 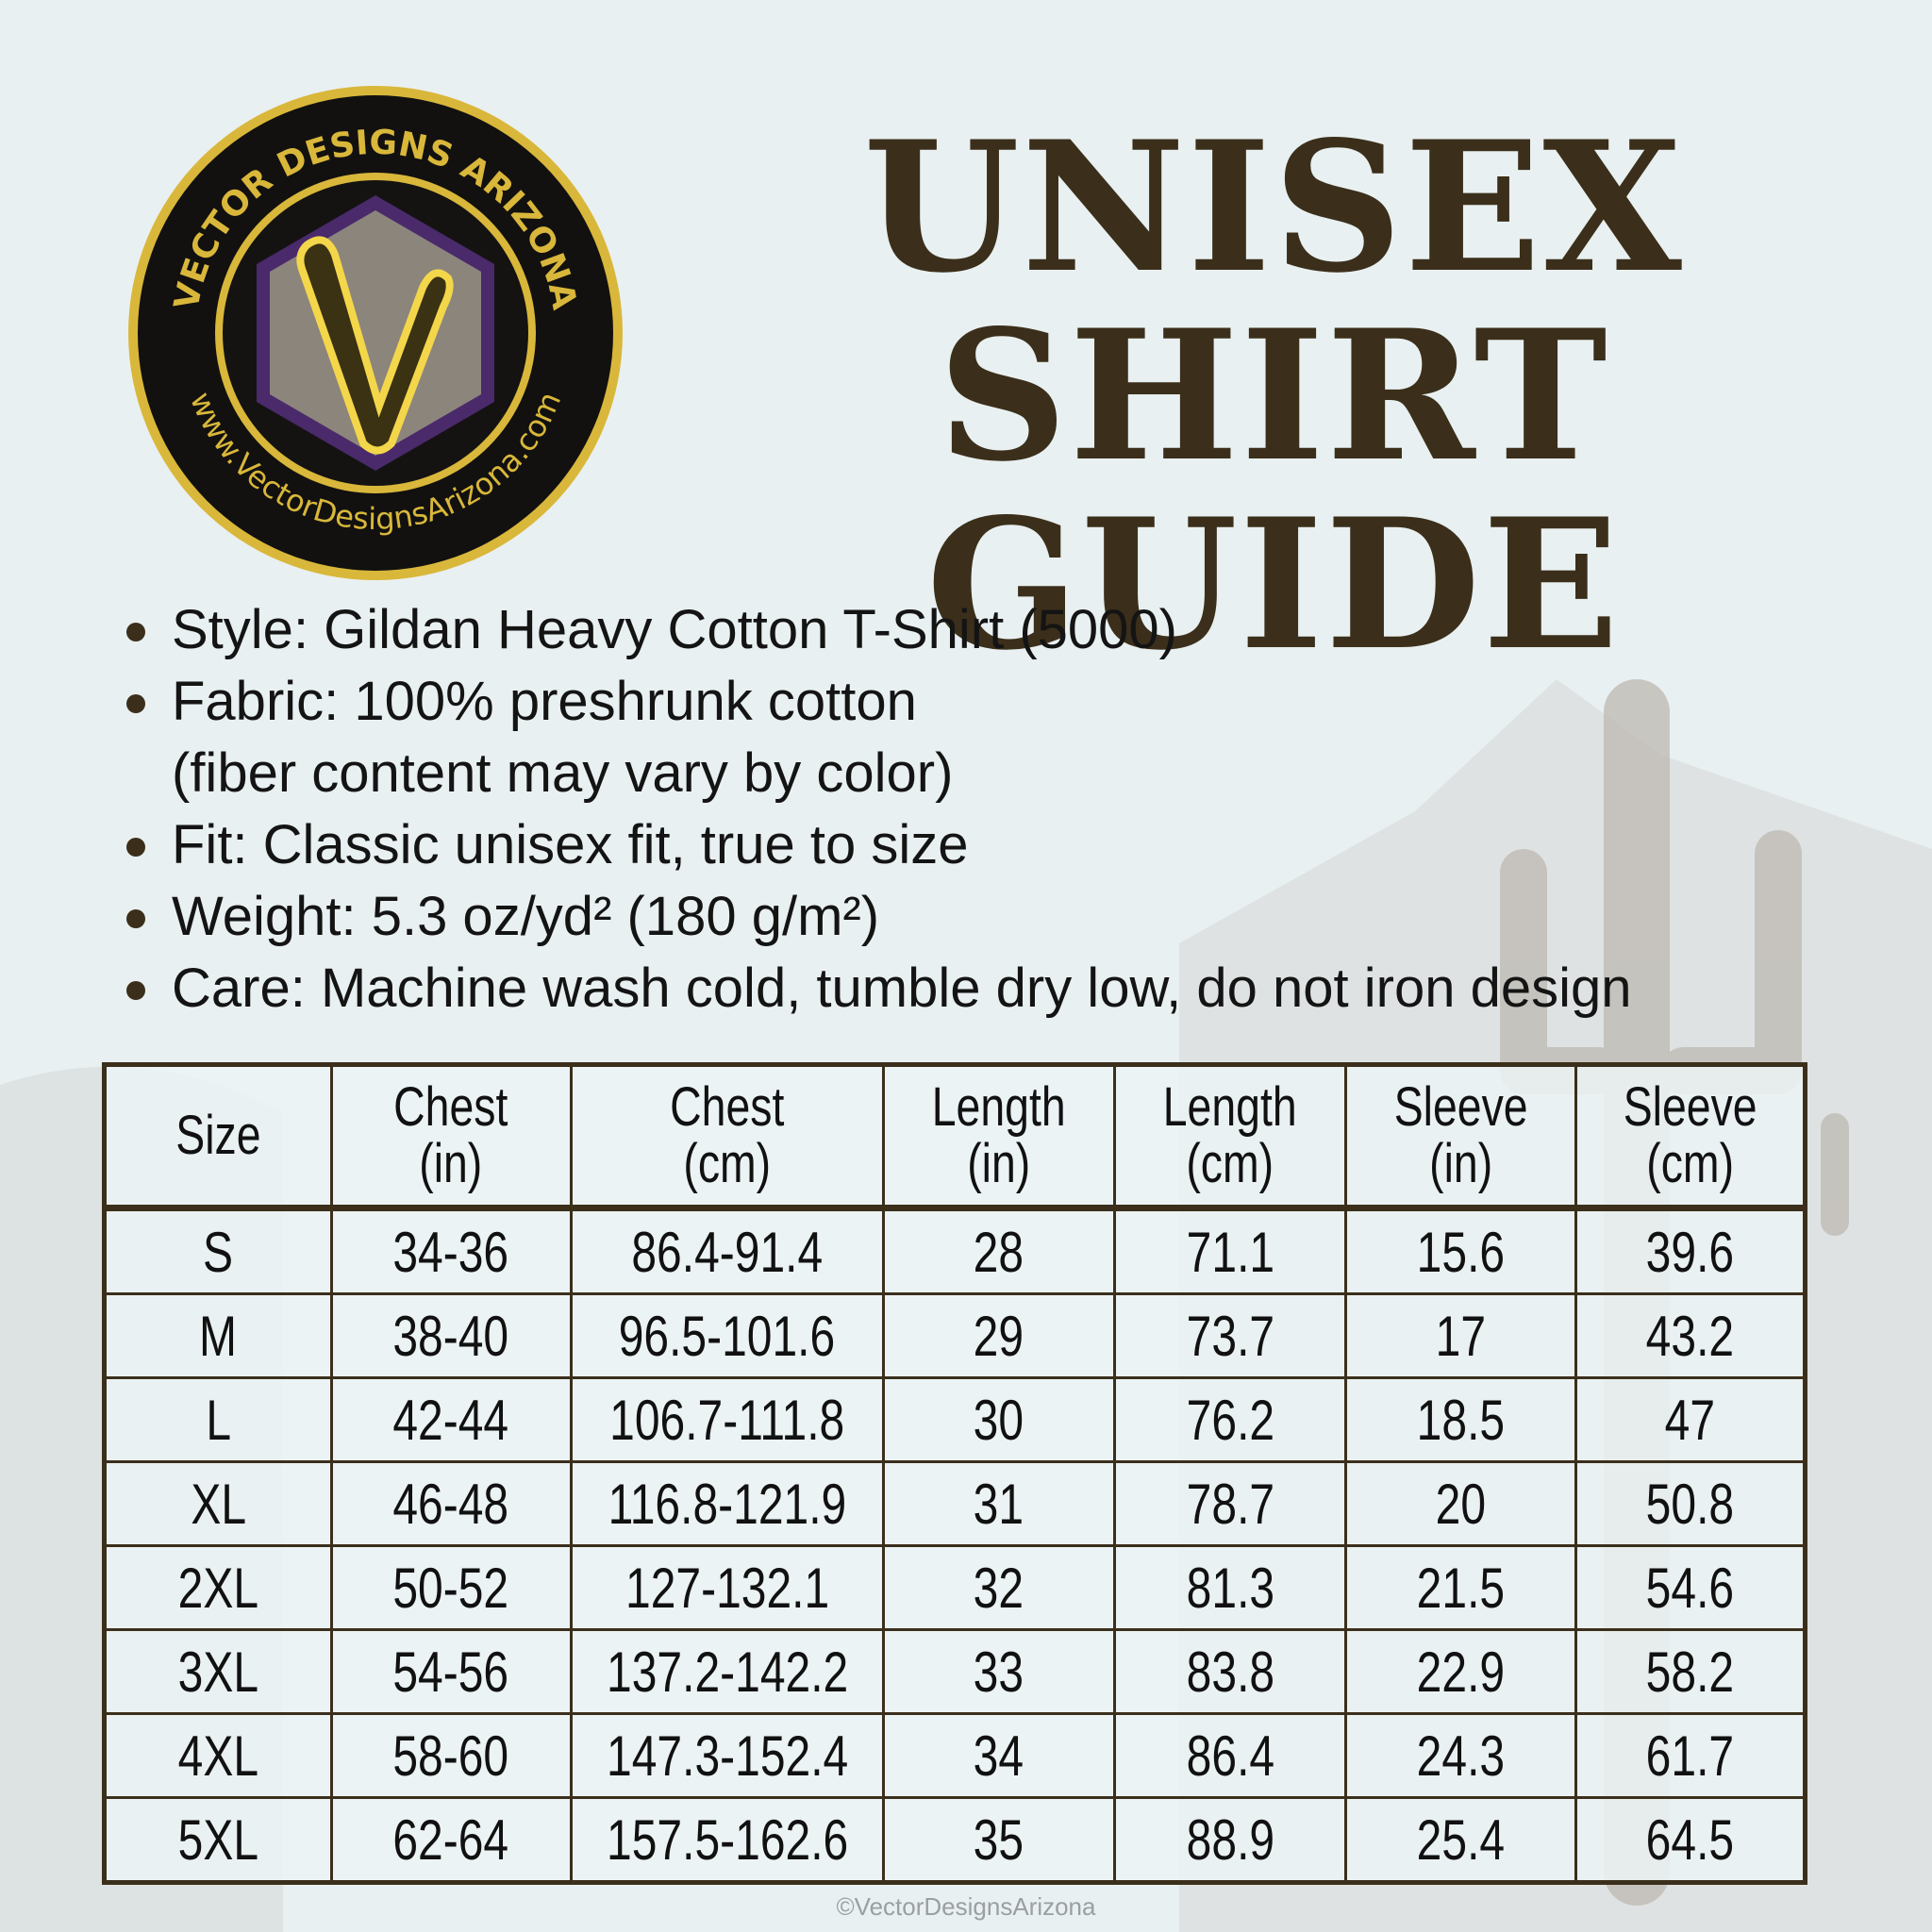 What do you see at coordinates (727, 1588) in the screenshot?
I see `cell-value: 127-132.1` at bounding box center [727, 1588].